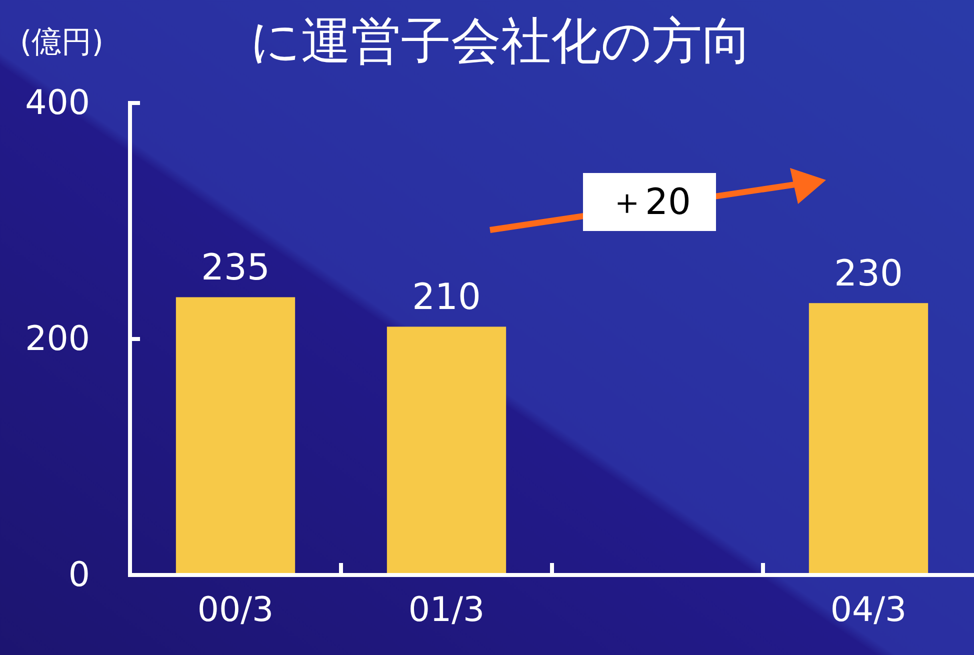 The height and width of the screenshot is (655, 974). I want to click on x-tick-label: 04/3, so click(868, 610).